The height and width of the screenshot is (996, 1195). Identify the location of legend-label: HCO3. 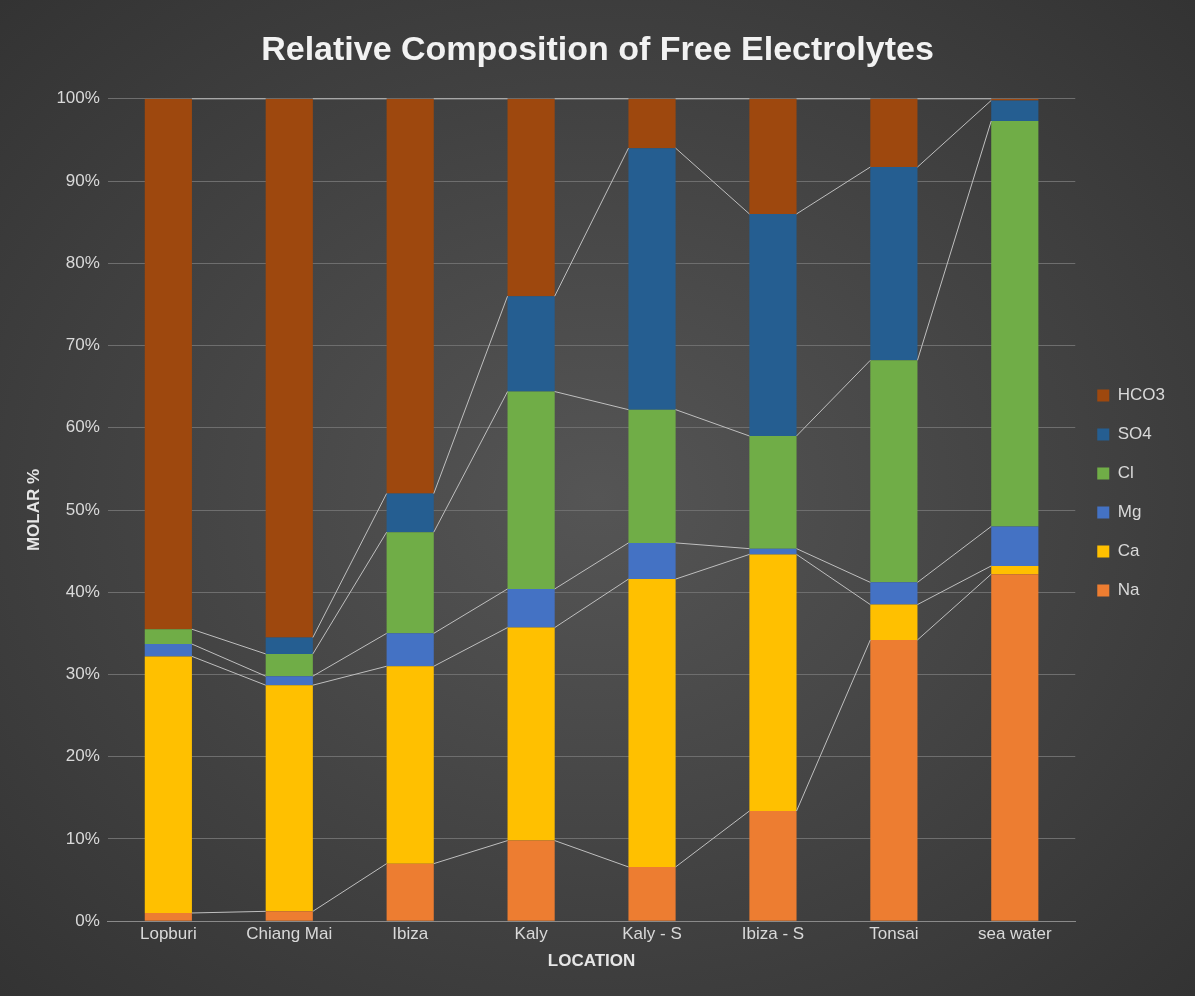
(1141, 395).